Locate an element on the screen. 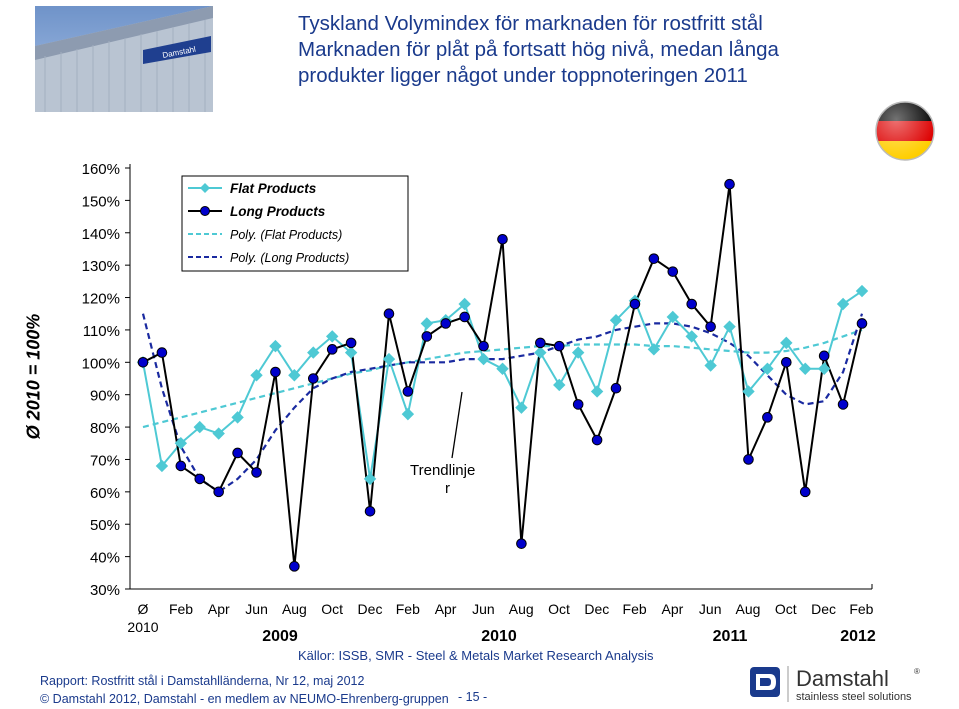 The width and height of the screenshot is (959, 709). trend-flat-line is located at coordinates (502, 378).